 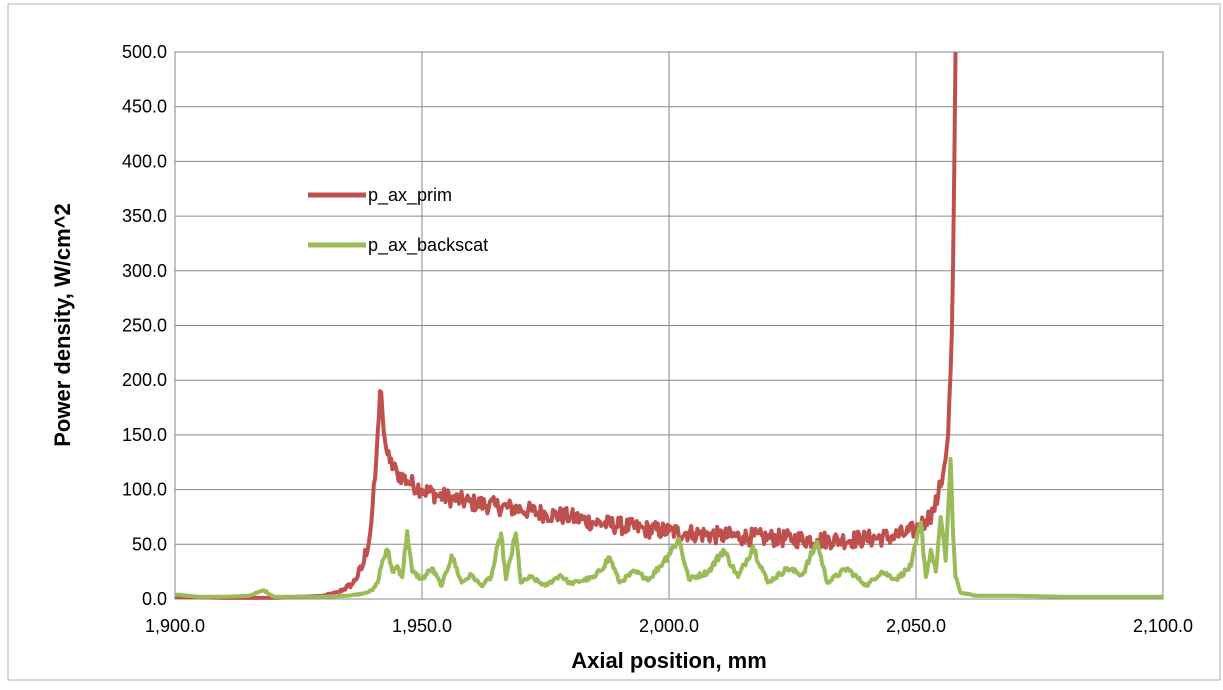 I want to click on y-tick-label: 350.0, so click(x=144, y=216).